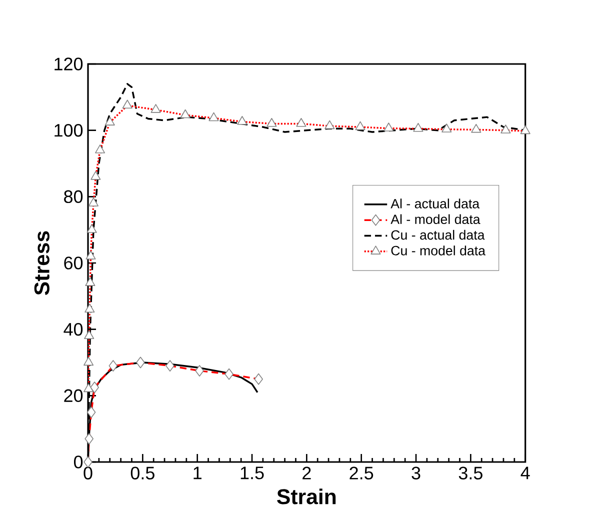 The image size is (591, 519). What do you see at coordinates (88, 473) in the screenshot?
I see `x-tick-label: 0` at bounding box center [88, 473].